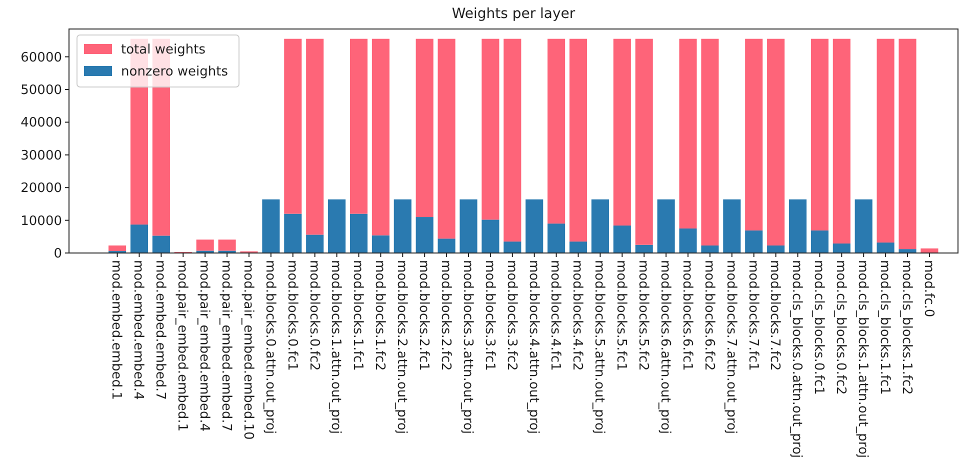 This screenshot has width=959, height=474. What do you see at coordinates (511, 315) in the screenshot?
I see `x-tick-label: mod.blocks.3.fc2` at bounding box center [511, 315].